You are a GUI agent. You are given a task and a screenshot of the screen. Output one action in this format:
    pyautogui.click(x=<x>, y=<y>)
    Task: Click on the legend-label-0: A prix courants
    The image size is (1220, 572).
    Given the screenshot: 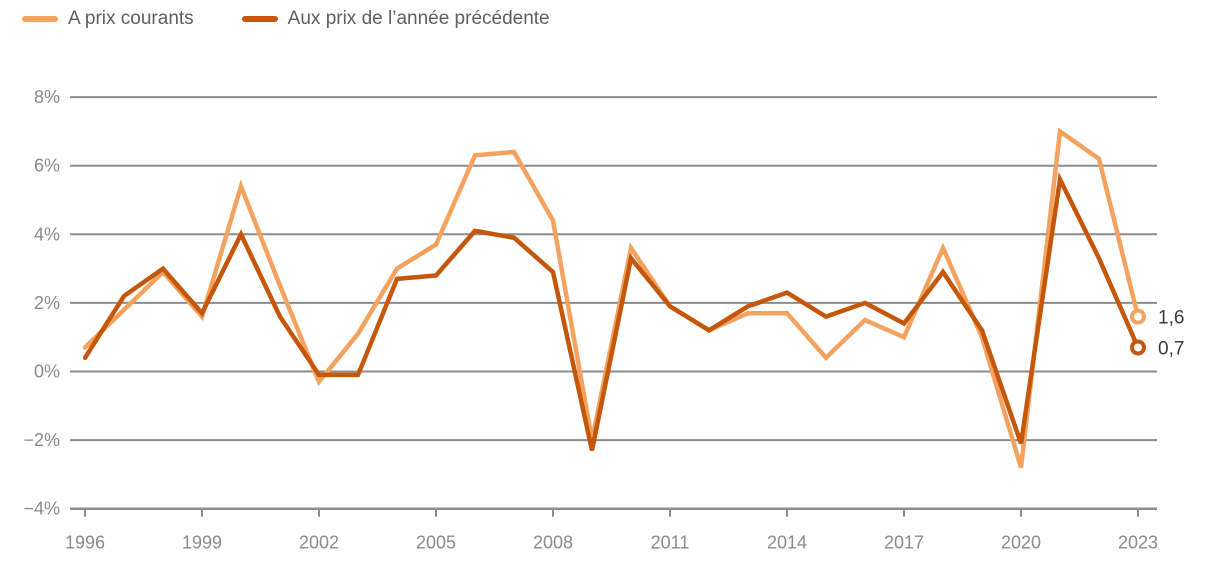 What is the action you would take?
    pyautogui.click(x=131, y=18)
    